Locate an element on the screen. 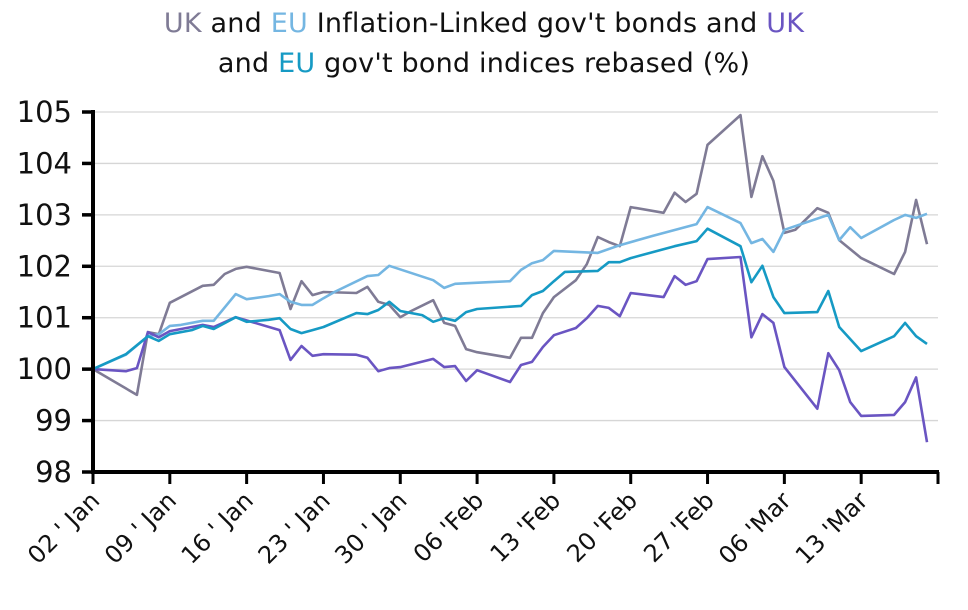 The height and width of the screenshot is (610, 968). x-tick-label: 13 'Feb is located at coordinates (526, 527).